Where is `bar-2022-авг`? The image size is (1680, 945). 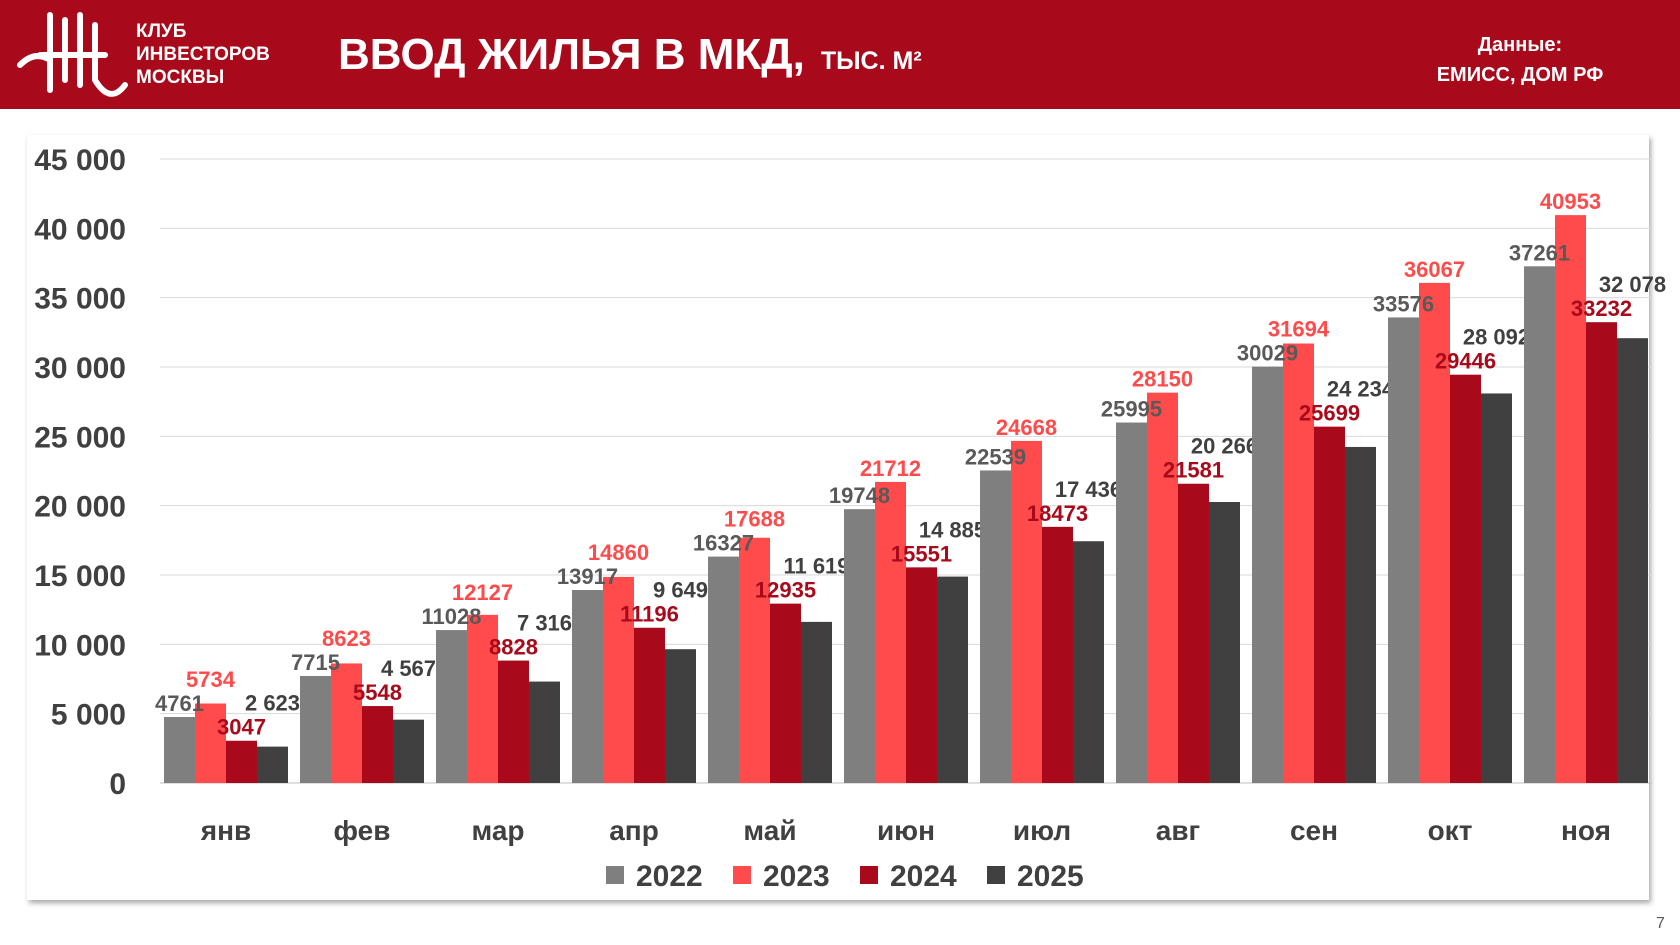
bar-2022-авг is located at coordinates (1131, 602).